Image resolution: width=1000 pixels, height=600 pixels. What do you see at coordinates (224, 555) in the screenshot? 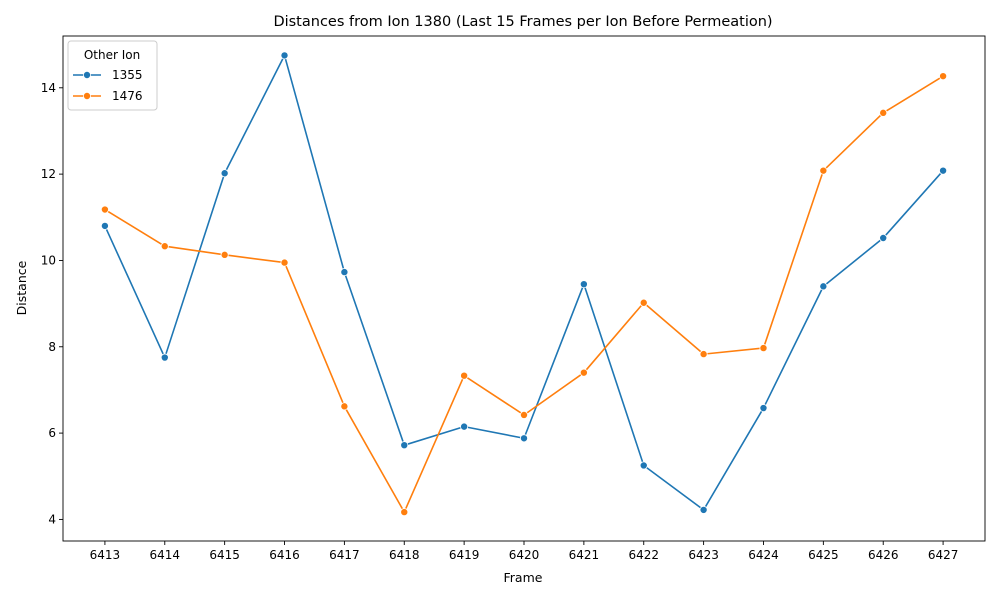
I see `x-tick-label: 6415` at bounding box center [224, 555].